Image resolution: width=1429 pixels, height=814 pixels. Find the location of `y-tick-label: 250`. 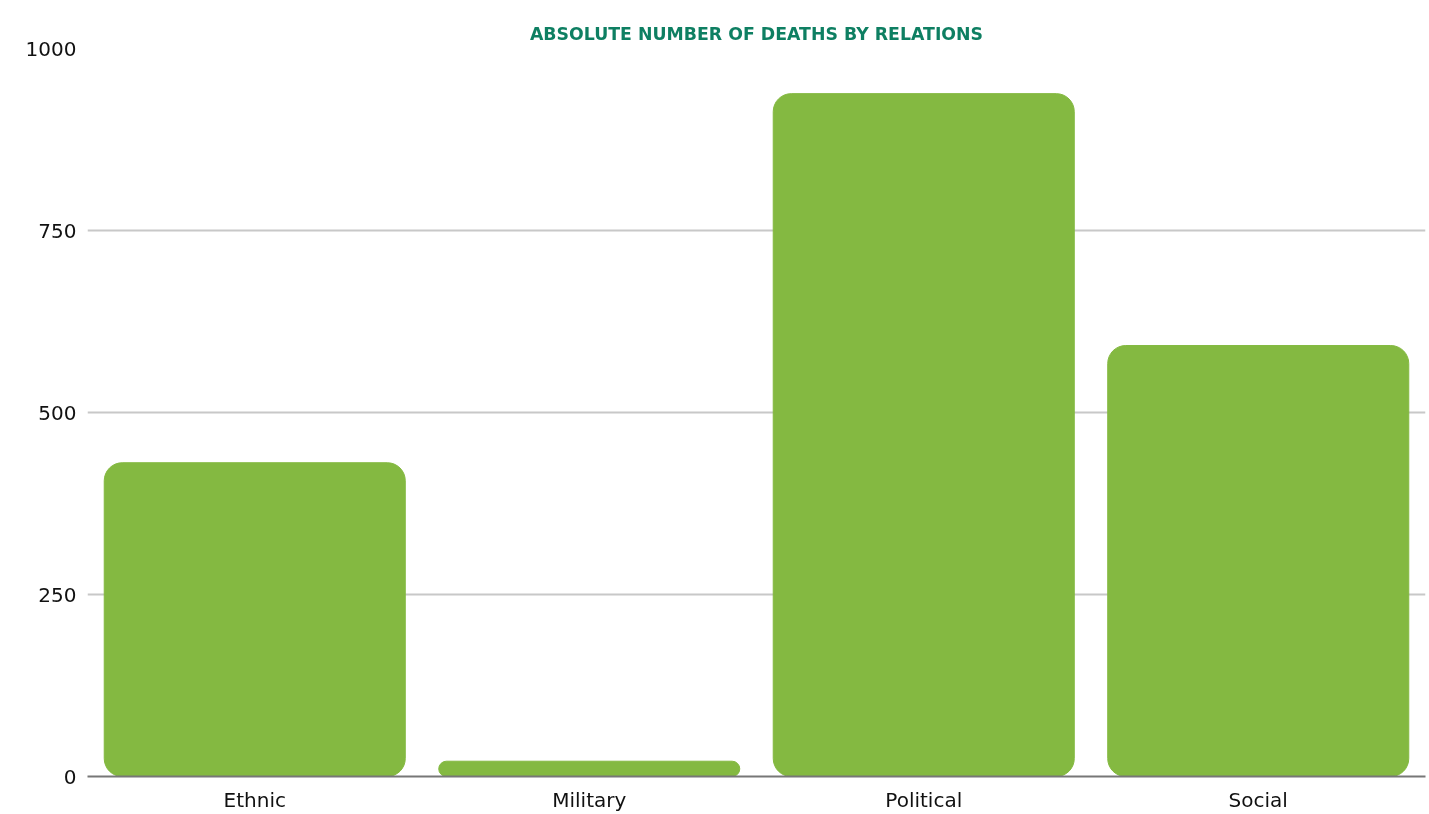

y-tick-label: 250 is located at coordinates (57, 594).